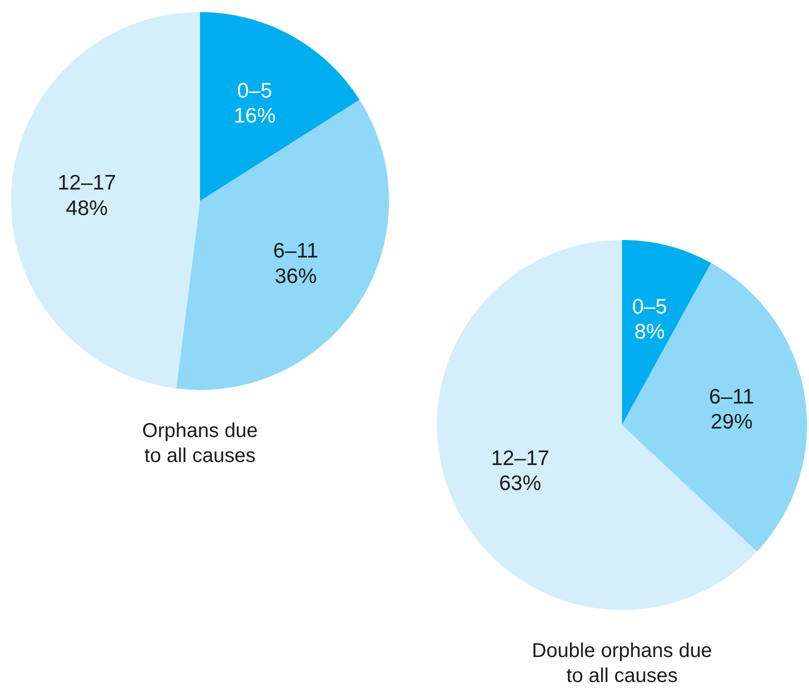 Image resolution: width=809 pixels, height=692 pixels. I want to click on data-label: 36%, so click(295, 276).